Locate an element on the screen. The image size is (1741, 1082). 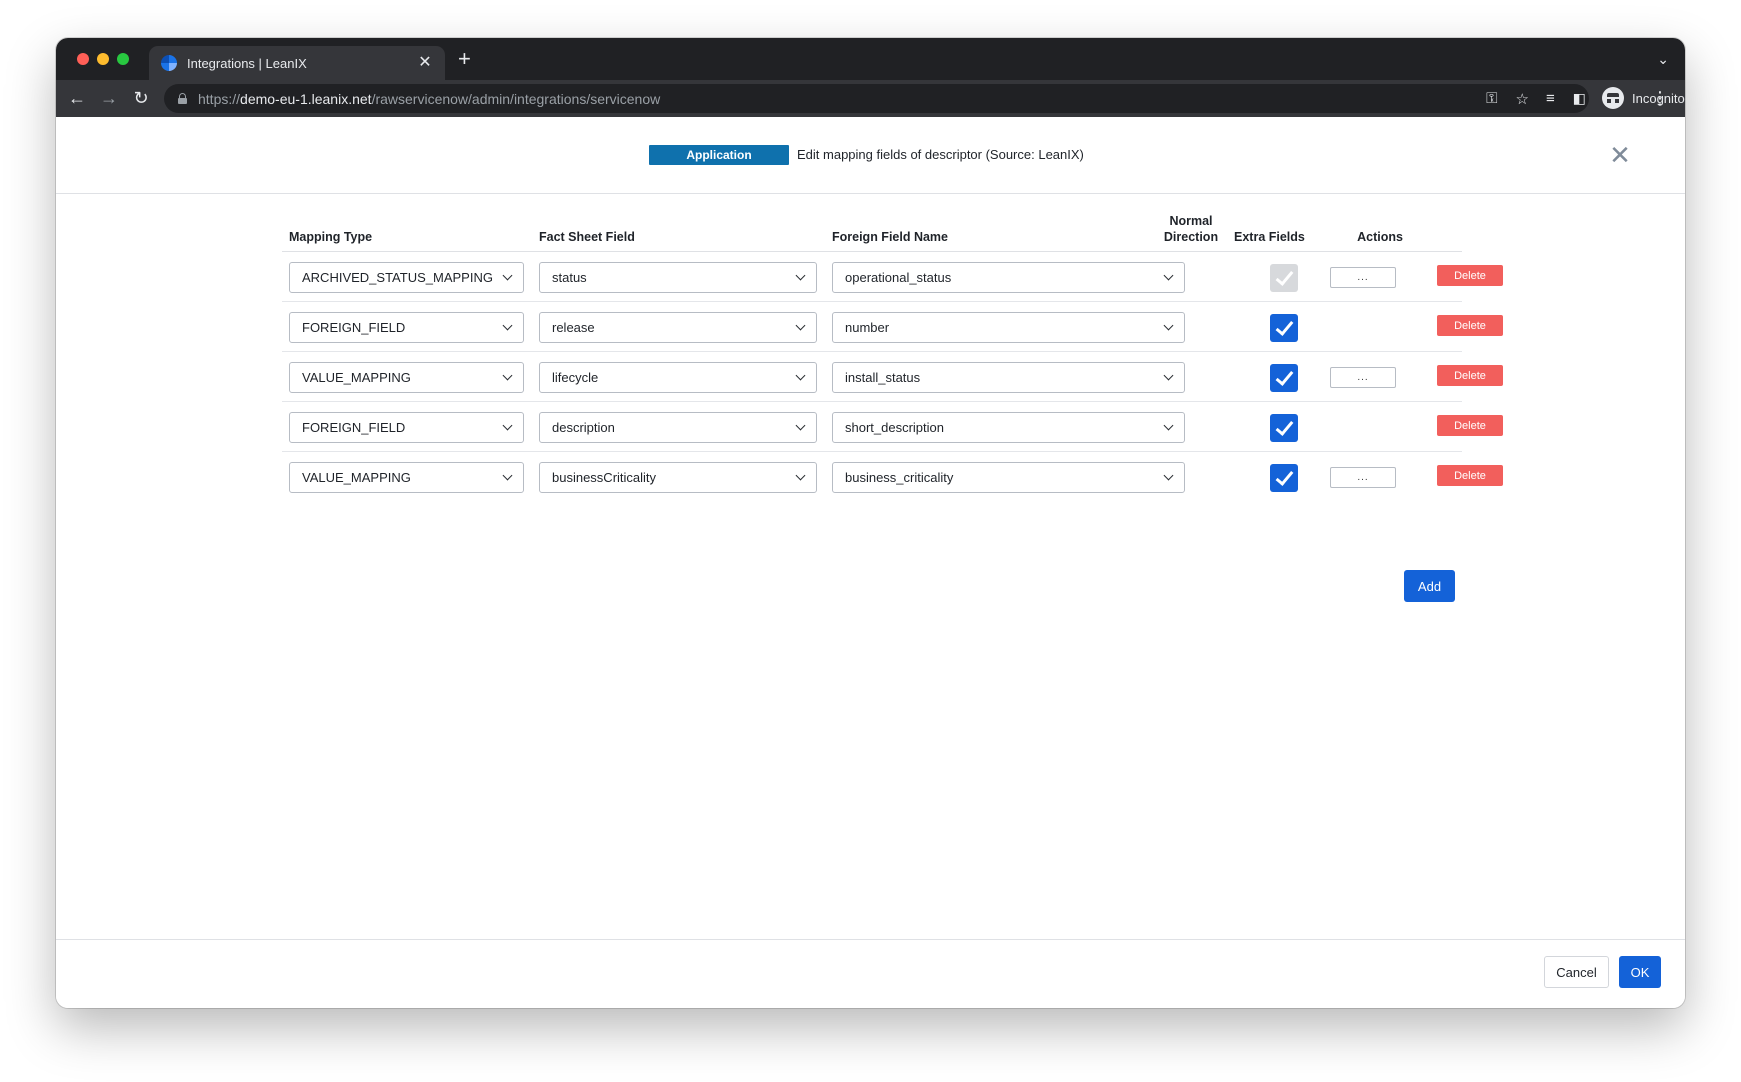
star-icon: ☆ is located at coordinates (1522, 99).